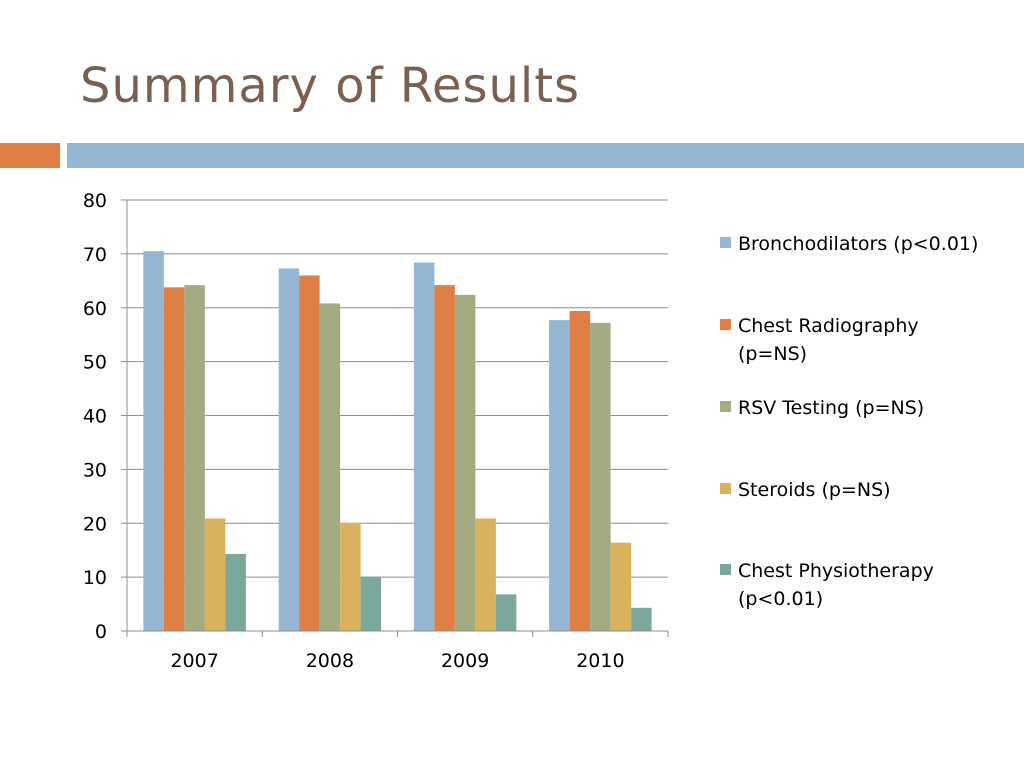  Describe the element at coordinates (101, 632) in the screenshot. I see `y-tick-label: 0` at that location.